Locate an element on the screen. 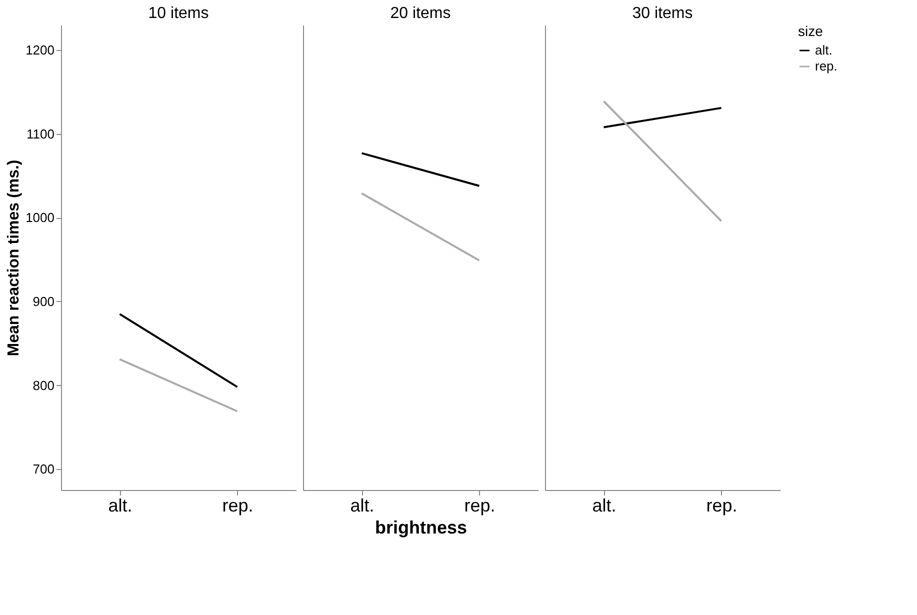 The width and height of the screenshot is (917, 615). x-axis-title: brightness is located at coordinates (421, 528).